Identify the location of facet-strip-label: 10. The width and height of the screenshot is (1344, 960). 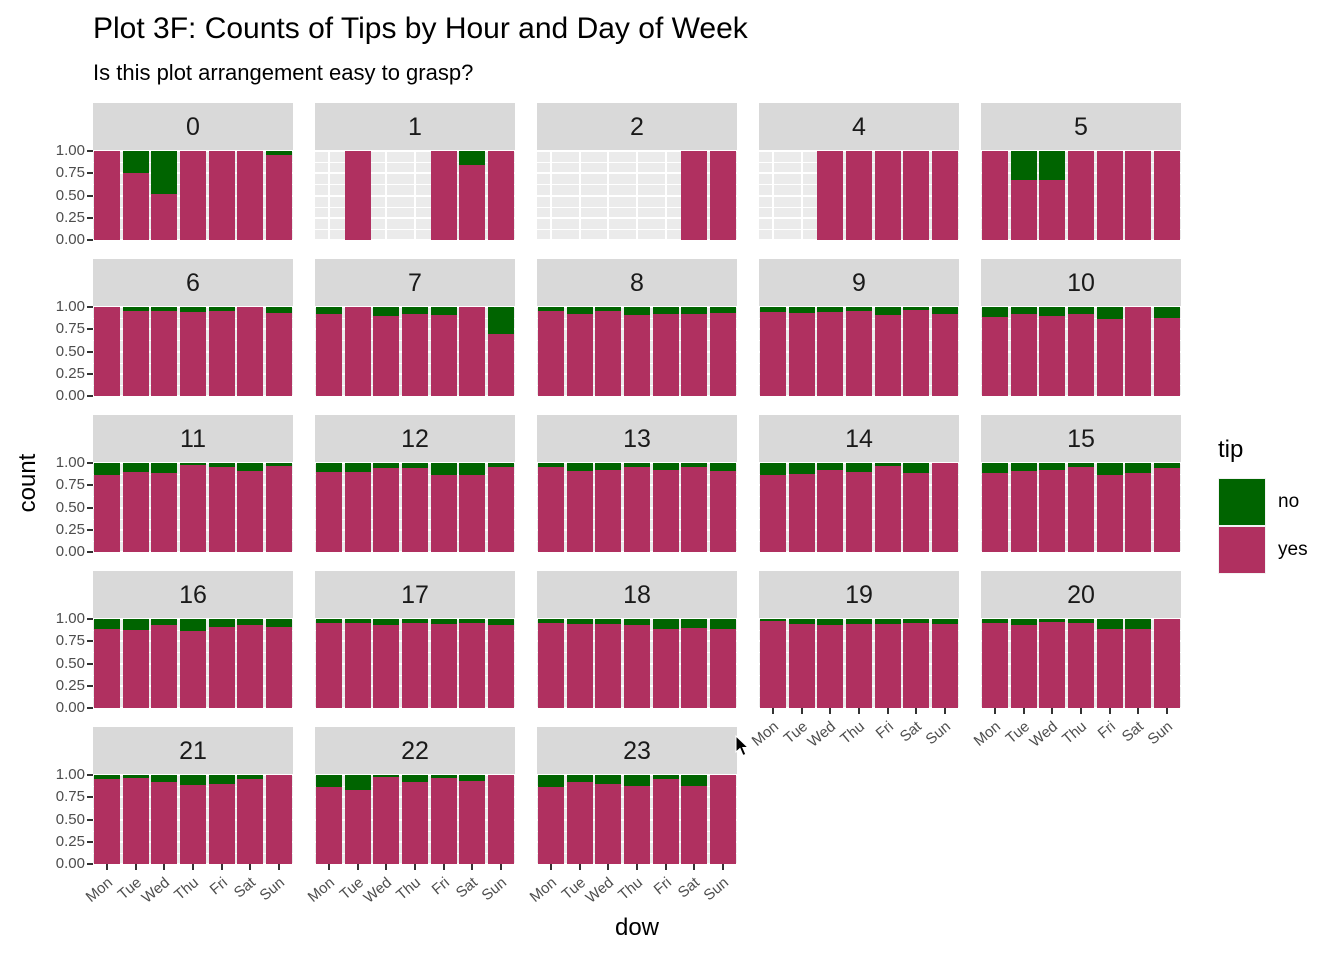
(1081, 282).